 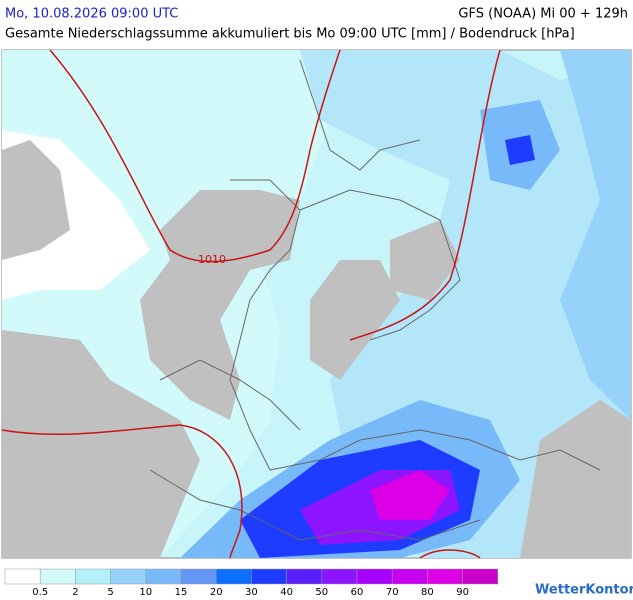 I want to click on legend-label: 50, so click(x=321, y=592).